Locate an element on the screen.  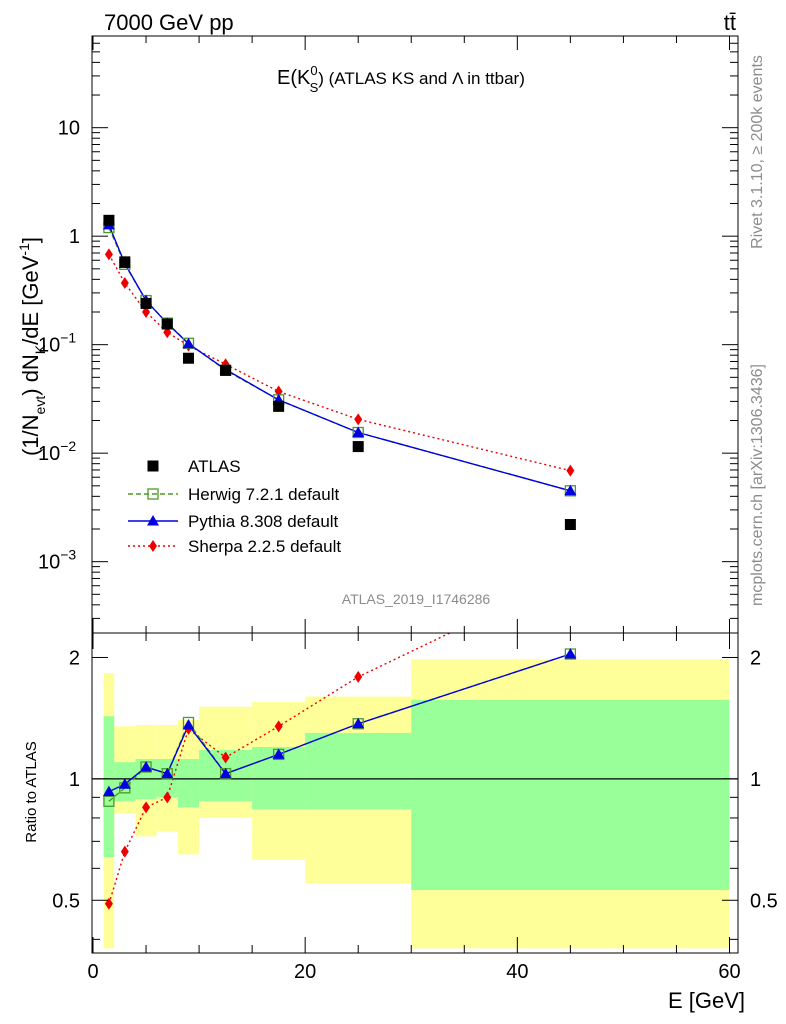
y-axis-label: (1/Nevt) dNK/dE [GeV-1] is located at coordinates (32, 346).